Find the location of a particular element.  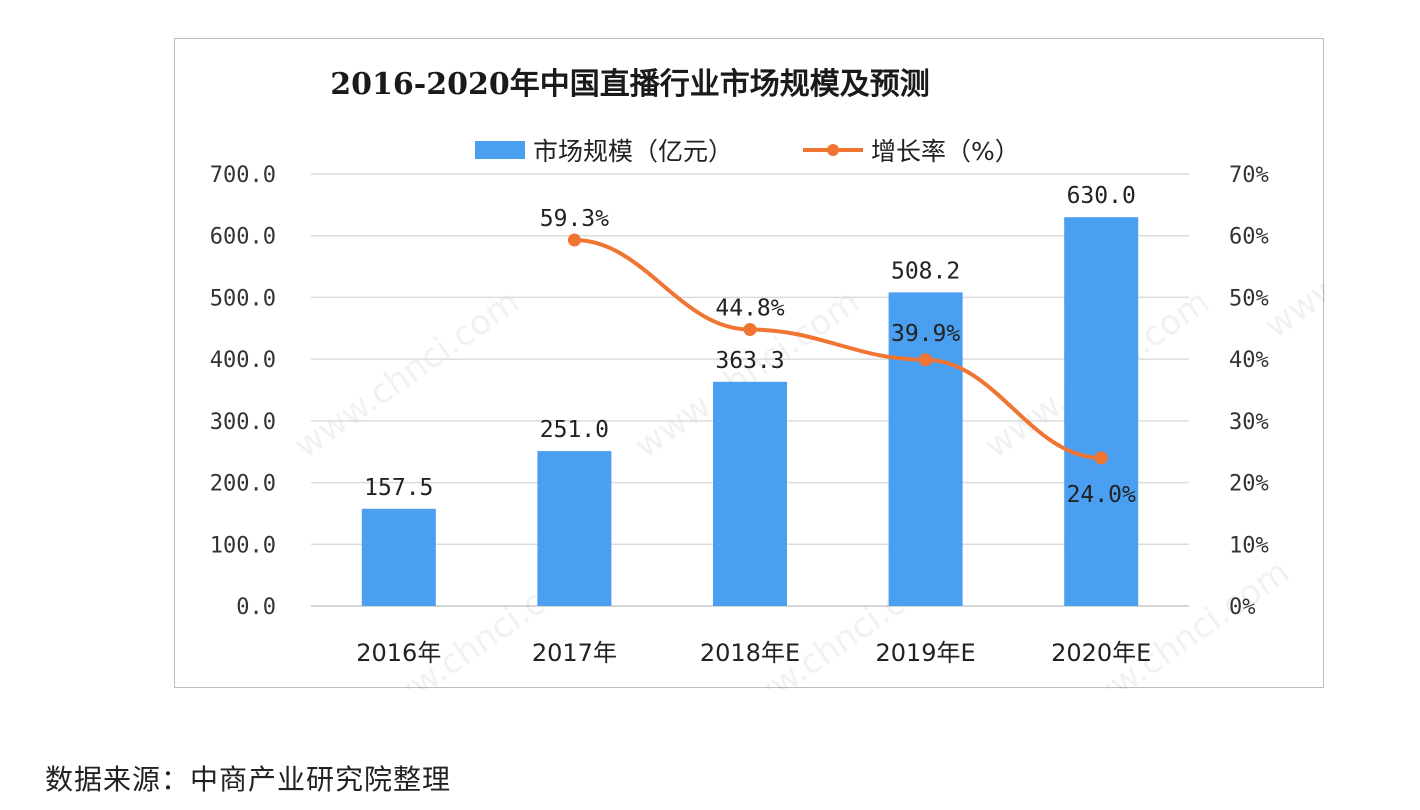

x-tick-0: 2016年 is located at coordinates (398, 653).